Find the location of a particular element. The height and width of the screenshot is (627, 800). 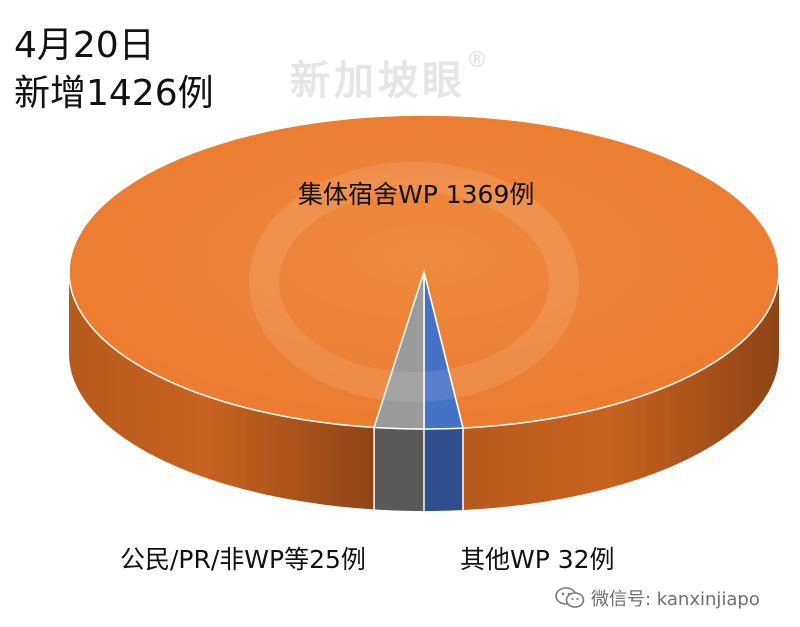

chart-subtitle: 新增1426例 is located at coordinates (114, 93).